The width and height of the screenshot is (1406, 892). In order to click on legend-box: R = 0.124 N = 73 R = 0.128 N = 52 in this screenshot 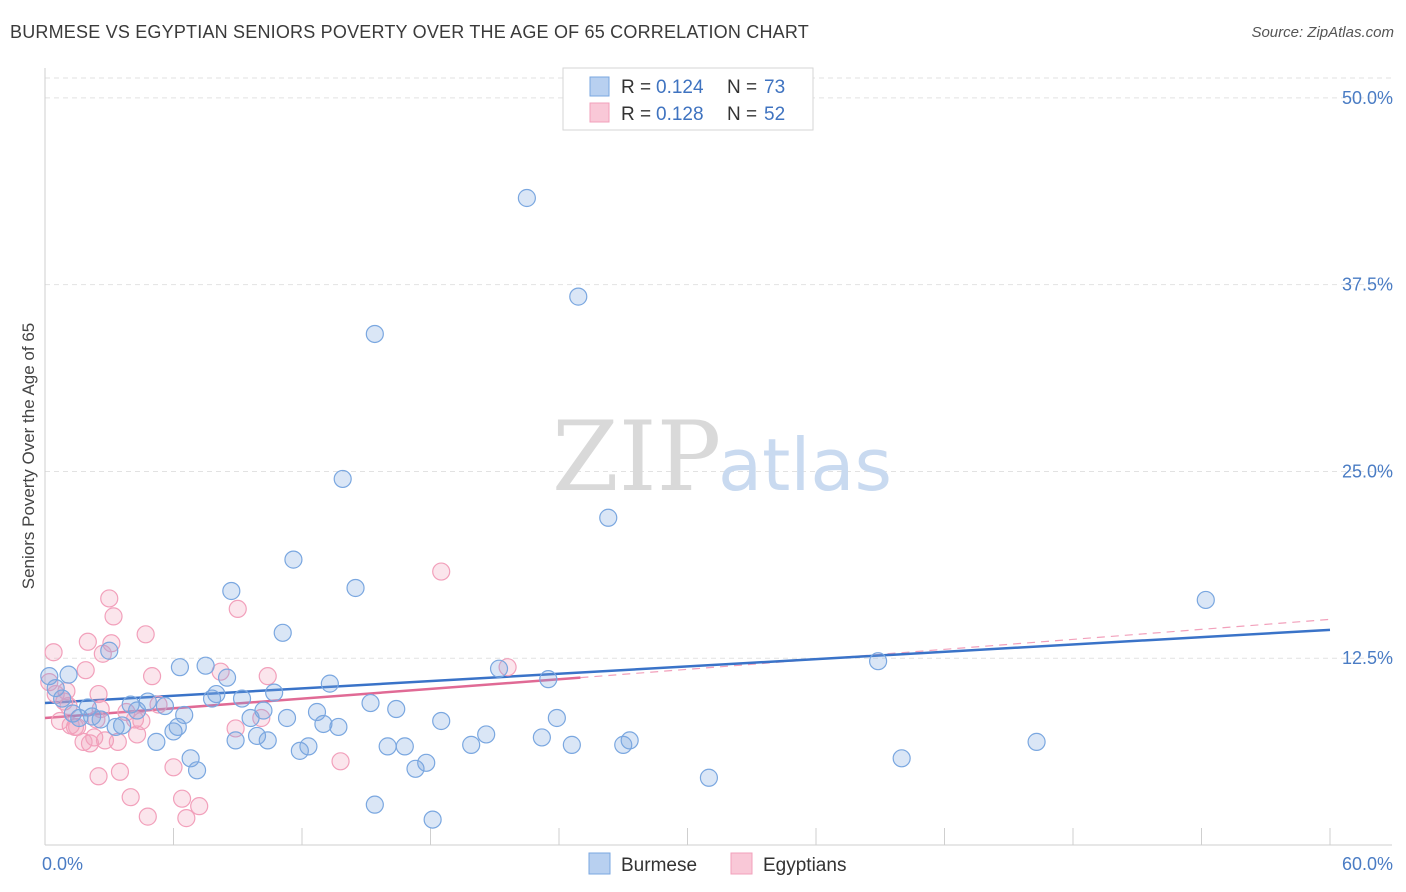, I will do `click(688, 99)`.